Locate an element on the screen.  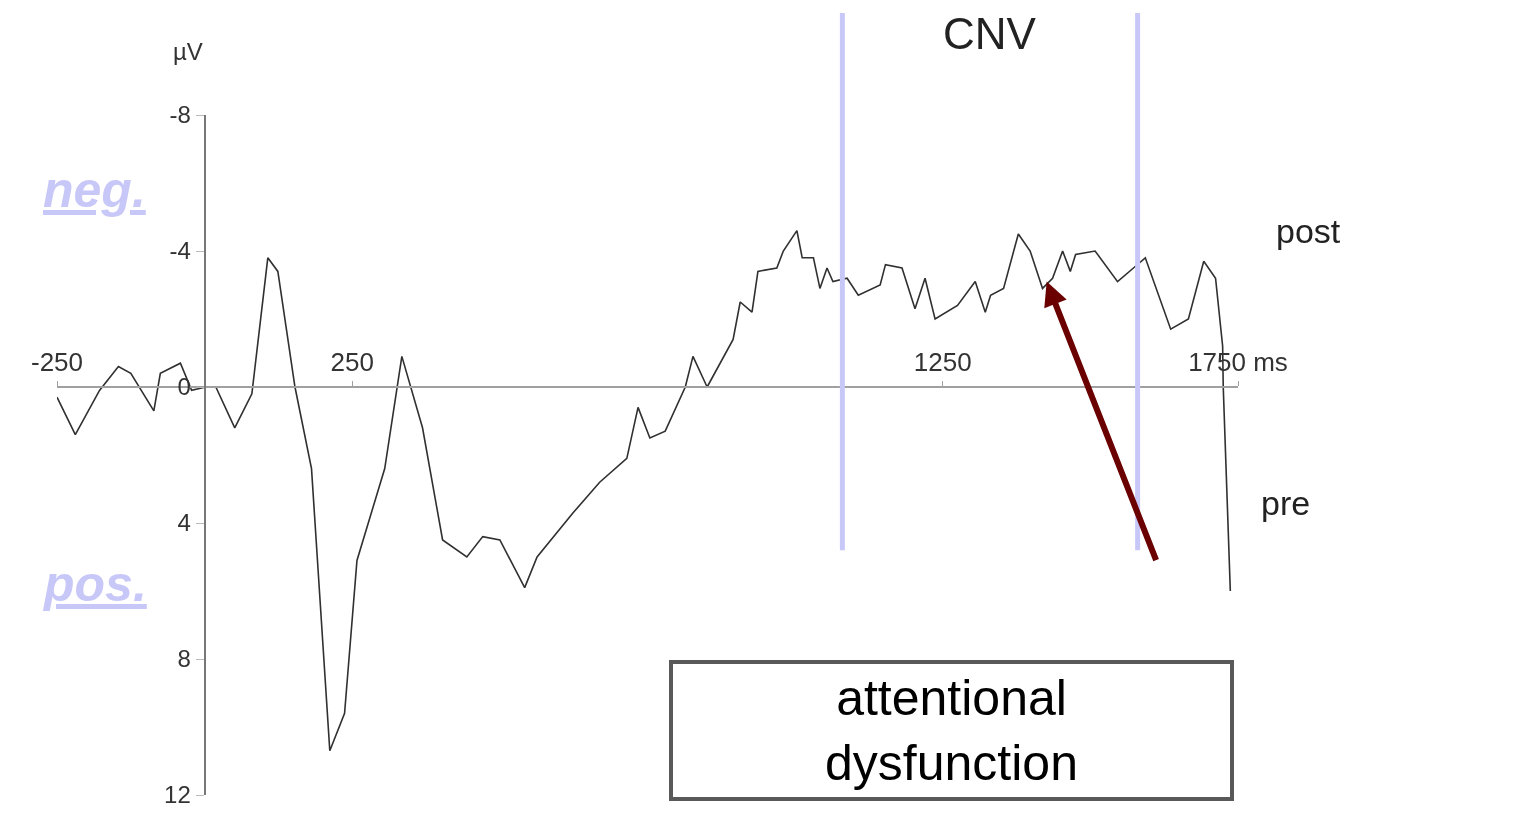
text: CNV is located at coordinates (990, 33).